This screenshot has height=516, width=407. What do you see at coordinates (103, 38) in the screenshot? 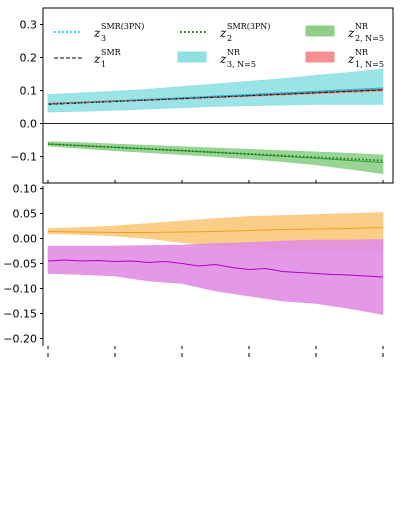
I see `legend-label-sub: 3` at bounding box center [103, 38].